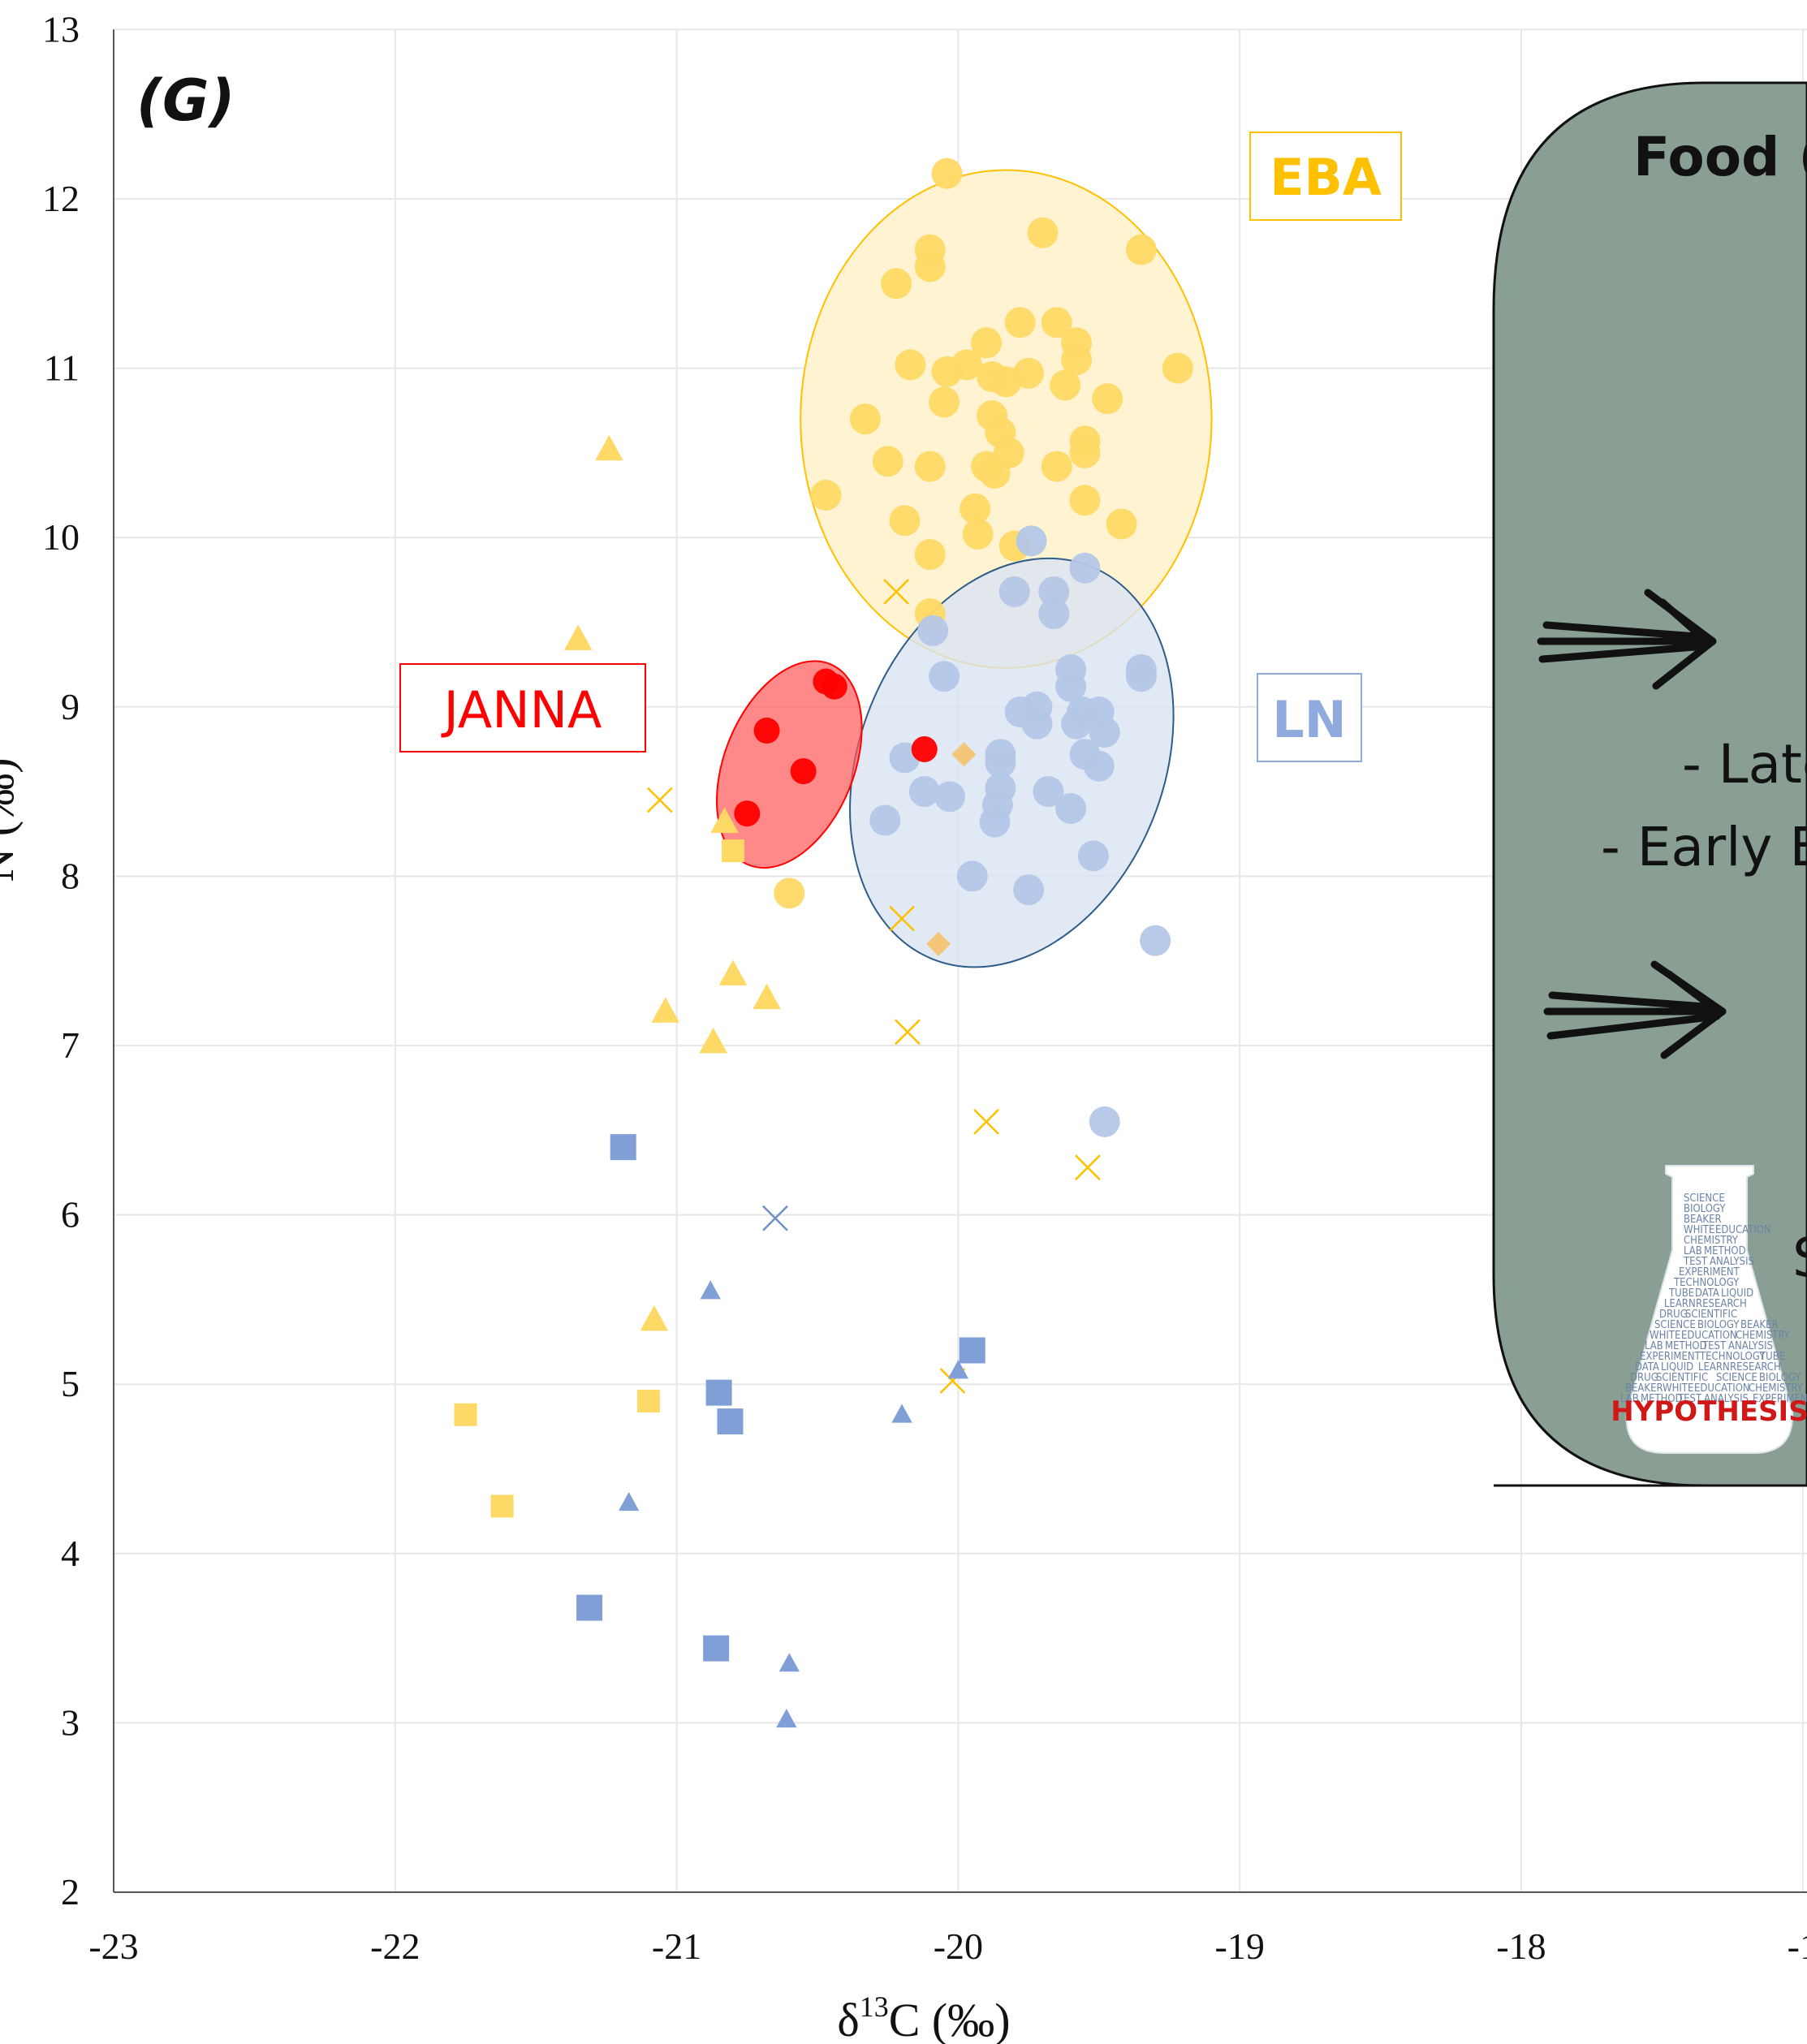 Image resolution: width=1807 pixels, height=2044 pixels. Describe the element at coordinates (61, 537) in the screenshot. I see `y-tick-label: 10` at that location.